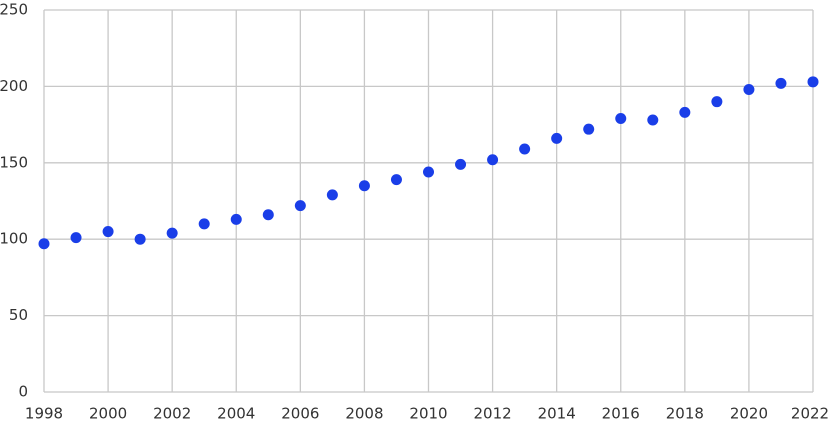  Describe the element at coordinates (108, 414) in the screenshot. I see `x-tick-label: 2000` at that location.